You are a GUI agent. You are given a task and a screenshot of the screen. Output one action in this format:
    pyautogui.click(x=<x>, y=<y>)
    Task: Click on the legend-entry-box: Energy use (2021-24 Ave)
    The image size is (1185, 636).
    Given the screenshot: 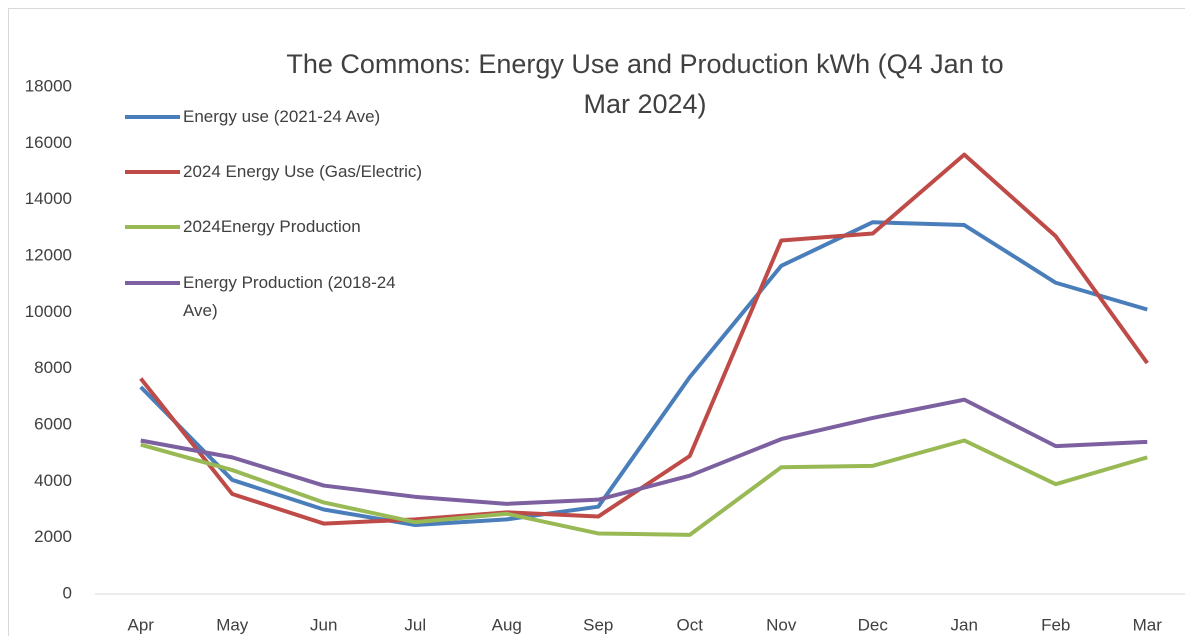 What is the action you would take?
    pyautogui.click(x=282, y=116)
    